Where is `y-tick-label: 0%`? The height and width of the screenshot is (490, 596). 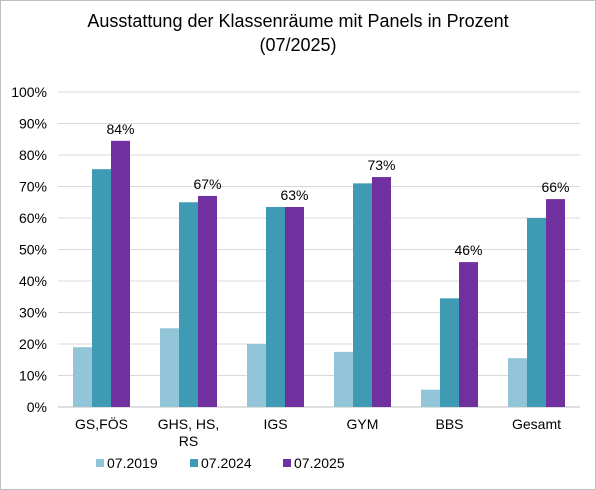
y-tick-label: 0% is located at coordinates (37, 407).